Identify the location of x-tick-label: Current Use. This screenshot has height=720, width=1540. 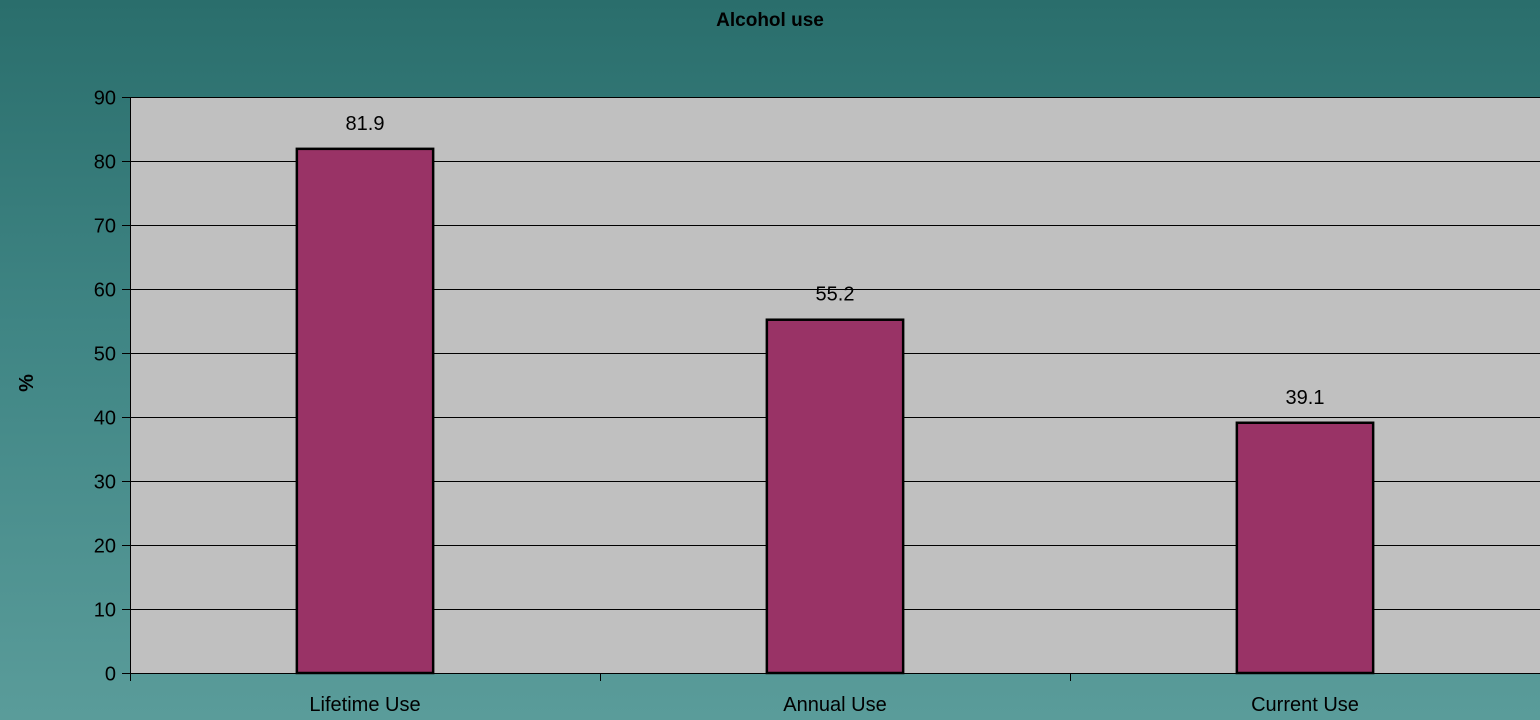
(1305, 705).